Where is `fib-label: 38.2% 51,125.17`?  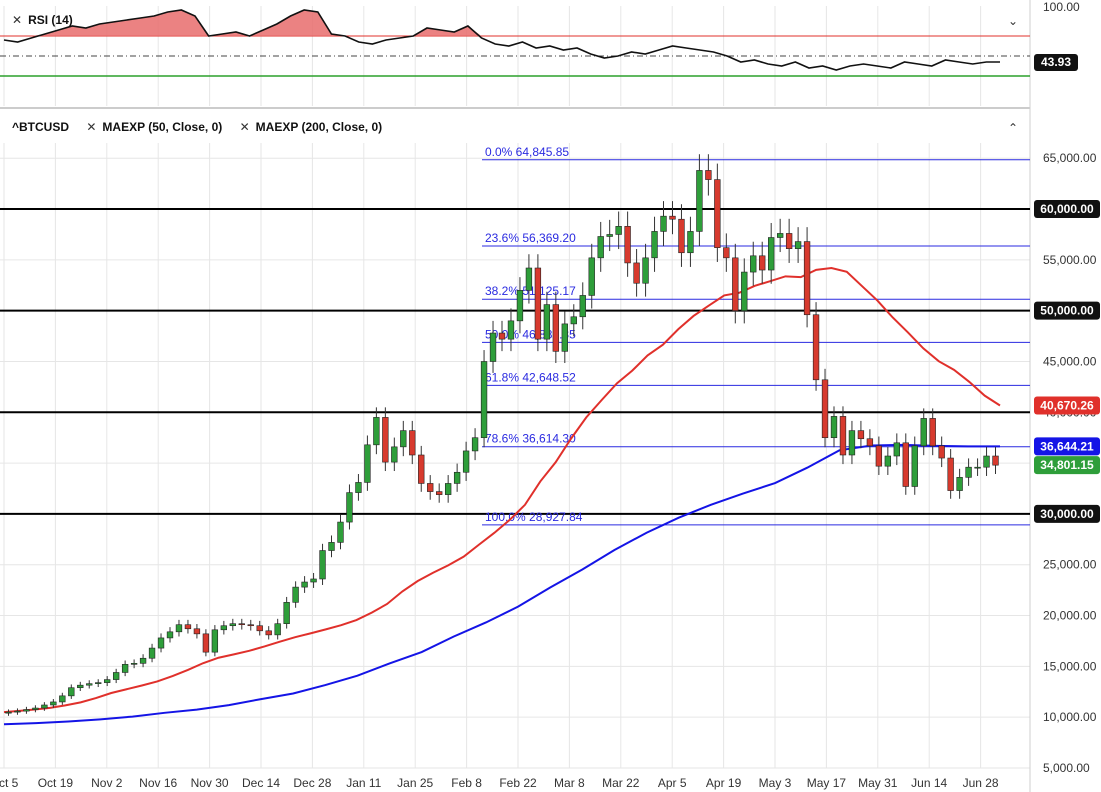 fib-label: 38.2% 51,125.17 is located at coordinates (530, 291).